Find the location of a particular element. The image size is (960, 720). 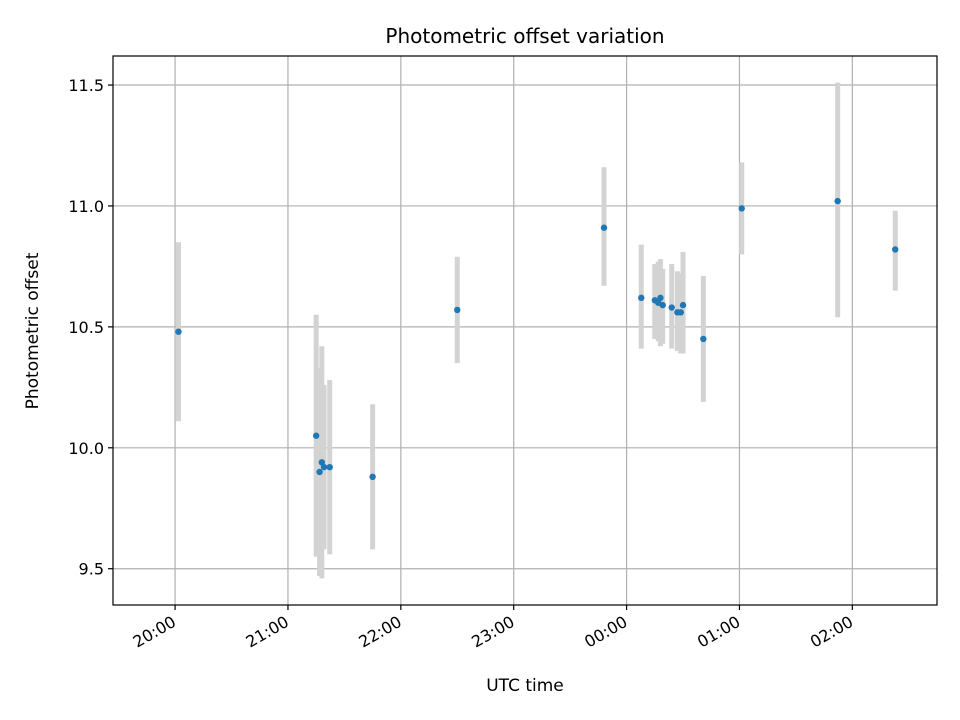

y-tick-label: 9.5 is located at coordinates (91, 569).